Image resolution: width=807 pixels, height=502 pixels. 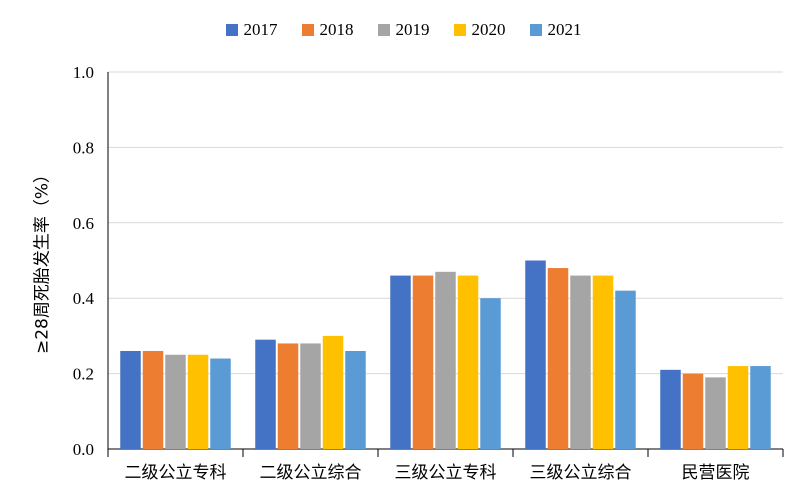 What do you see at coordinates (83, 72) in the screenshot?
I see `y-tick-label: 1.0` at bounding box center [83, 72].